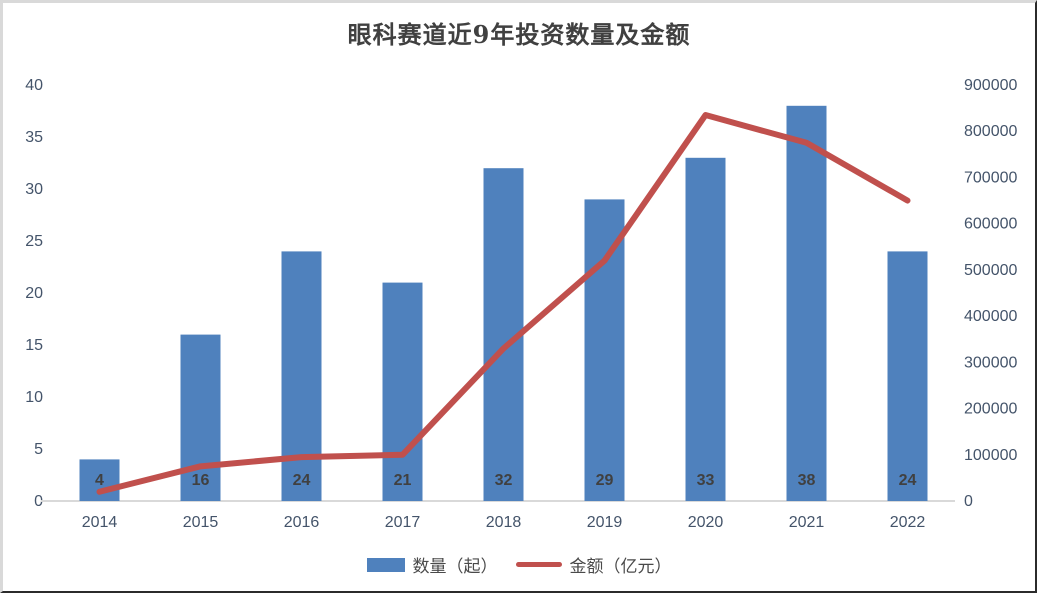 The height and width of the screenshot is (593, 1037). Describe the element at coordinates (990, 455) in the screenshot. I see `right-axis-tick: 100000` at that location.